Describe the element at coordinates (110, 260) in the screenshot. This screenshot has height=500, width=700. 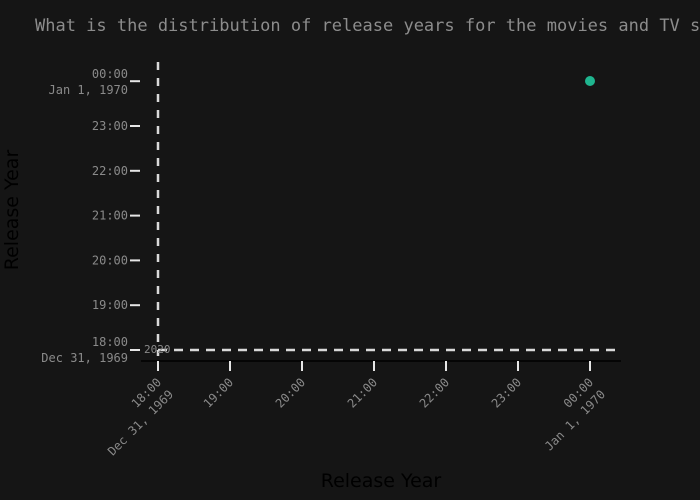
I see `y-tick-label: 20:00` at that location.